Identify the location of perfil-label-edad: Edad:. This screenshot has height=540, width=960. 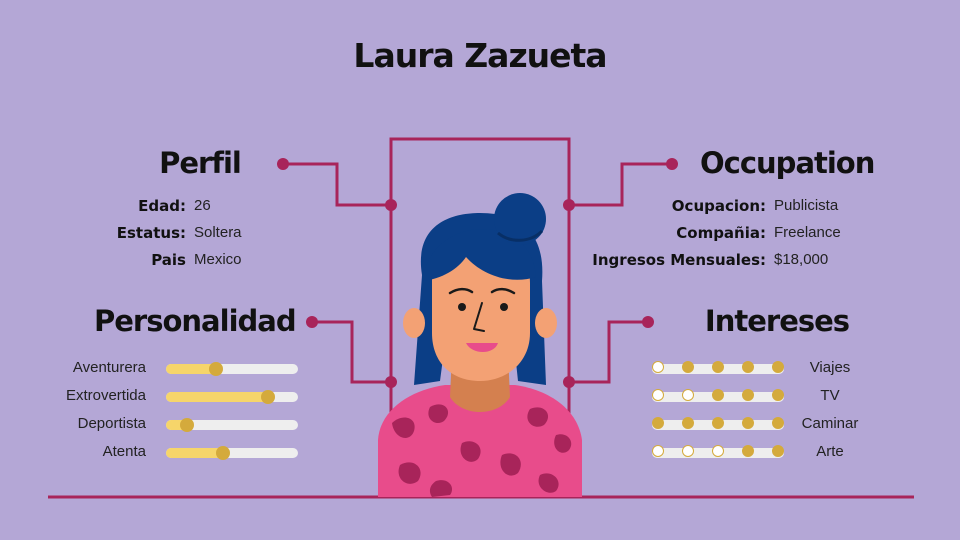
(162, 206).